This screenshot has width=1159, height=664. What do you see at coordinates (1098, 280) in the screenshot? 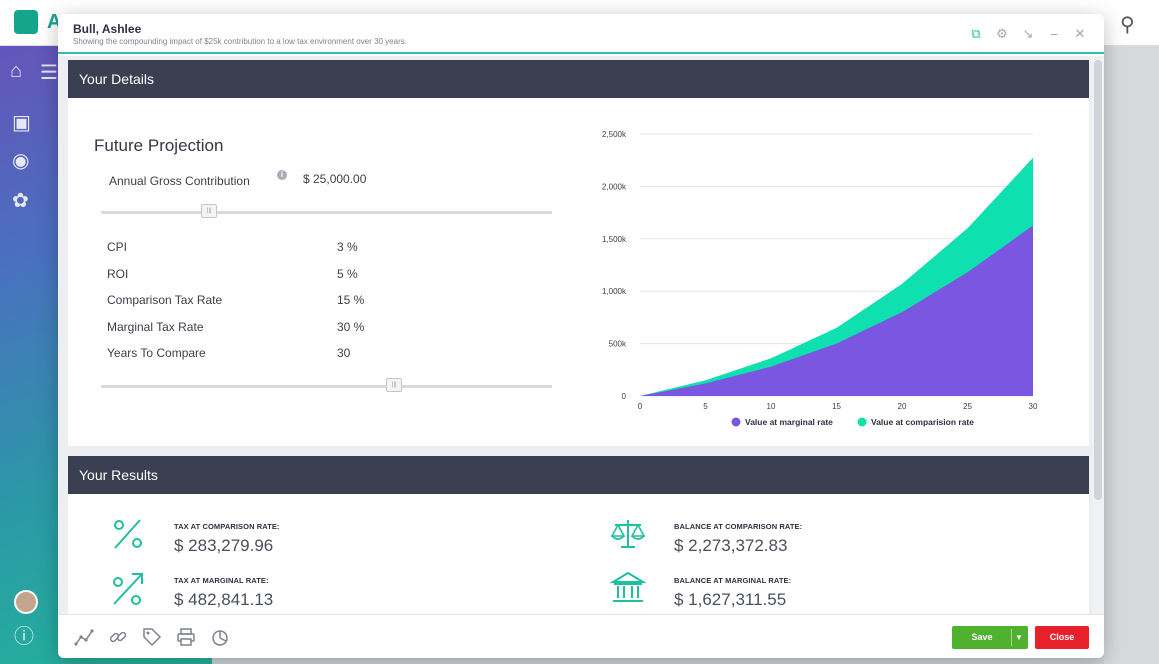
I see `scroll-thumb` at bounding box center [1098, 280].